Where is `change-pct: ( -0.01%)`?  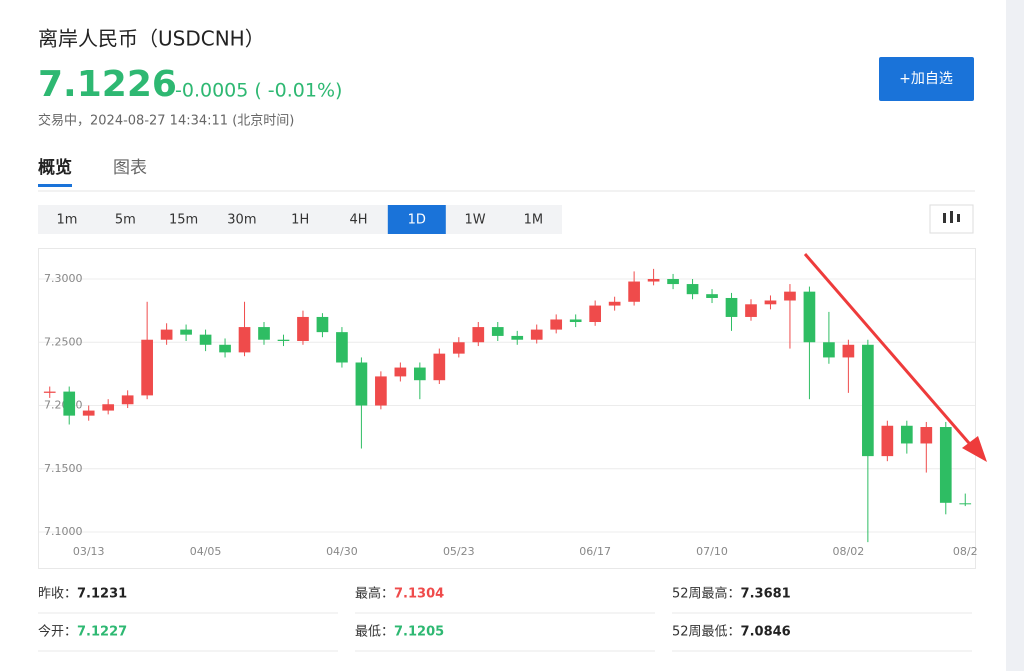 change-pct: ( -0.01%) is located at coordinates (298, 91).